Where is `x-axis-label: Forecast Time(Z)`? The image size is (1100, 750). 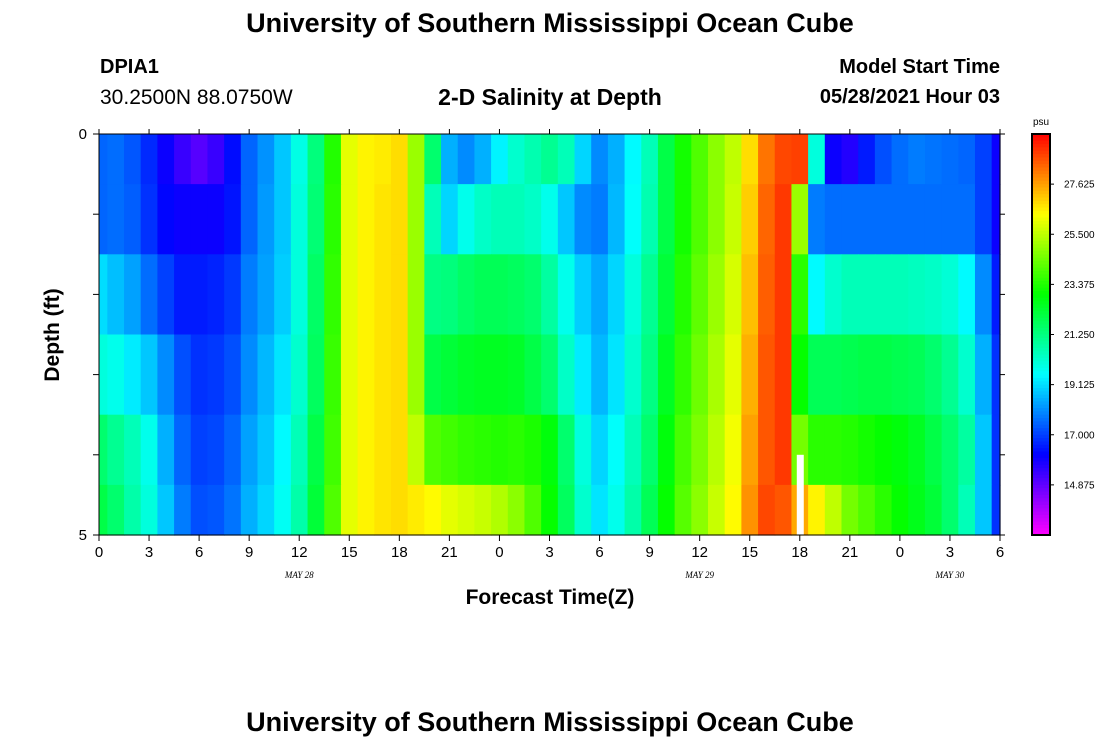 x-axis-label: Forecast Time(Z) is located at coordinates (550, 597).